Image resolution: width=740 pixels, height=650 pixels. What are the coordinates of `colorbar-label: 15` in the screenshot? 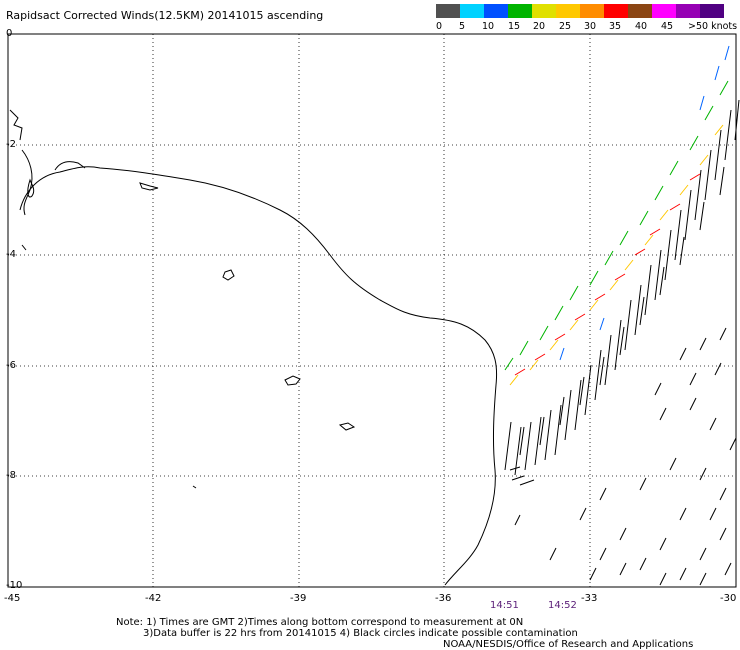 It's located at (514, 26).